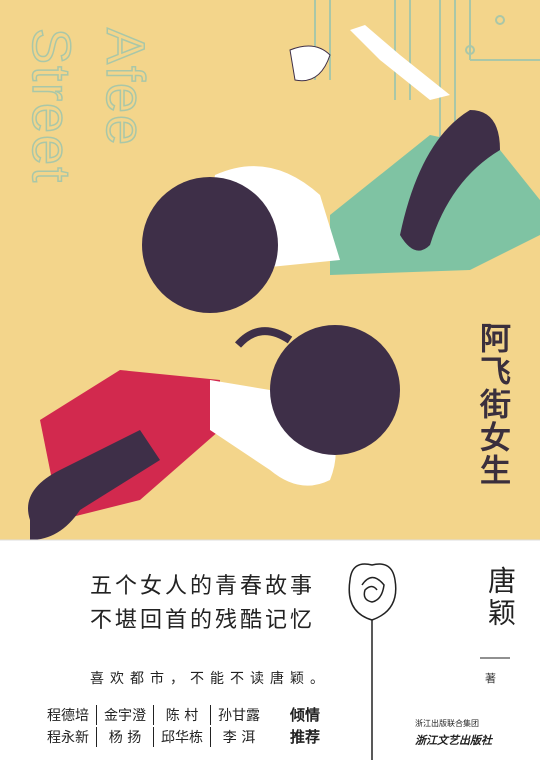  Describe the element at coordinates (239, 738) in the screenshot. I see `recommender: 李 洱` at that location.